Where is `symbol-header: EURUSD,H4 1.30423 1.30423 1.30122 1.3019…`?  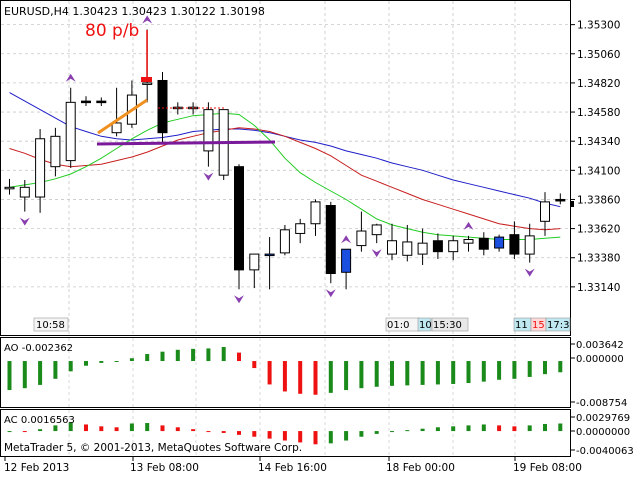 symbol-header: EURUSD,H4 1.30423 1.30423 1.30122 1.3019… is located at coordinates (134, 11).